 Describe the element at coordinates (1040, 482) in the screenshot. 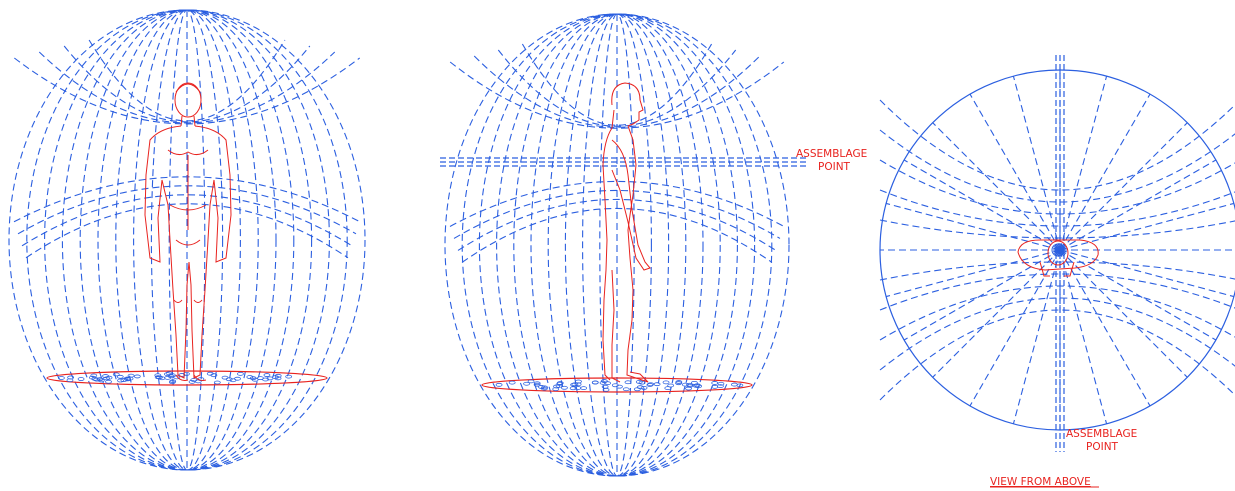

I see `view-caption: VIEW FROM ABOVE` at that location.